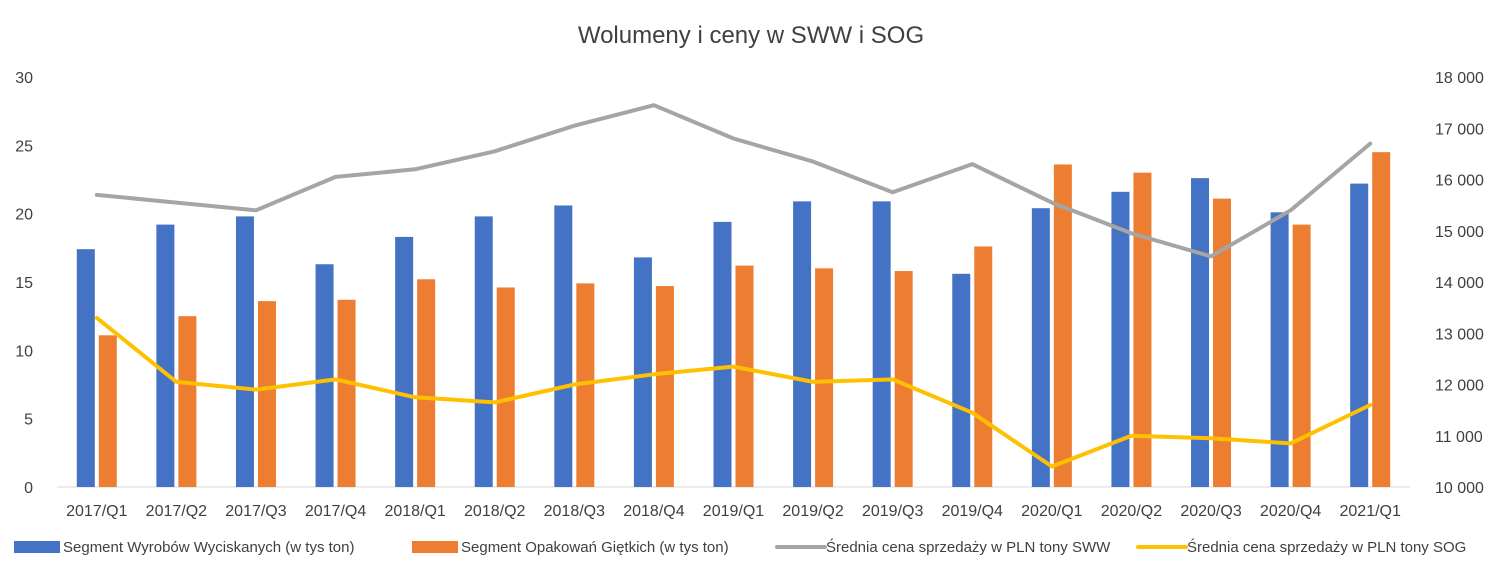 The height and width of the screenshot is (571, 1502). What do you see at coordinates (1459, 78) in the screenshot?
I see `y-right-tick-label: 18 000` at bounding box center [1459, 78].